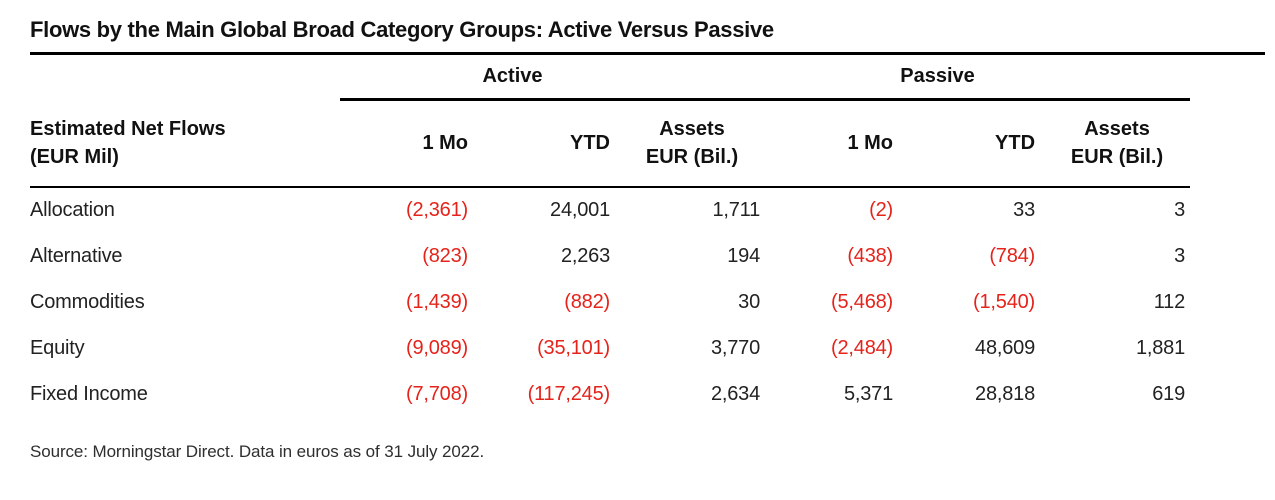  What do you see at coordinates (437, 210) in the screenshot?
I see `cell-active-1mo: (2,361)` at bounding box center [437, 210].